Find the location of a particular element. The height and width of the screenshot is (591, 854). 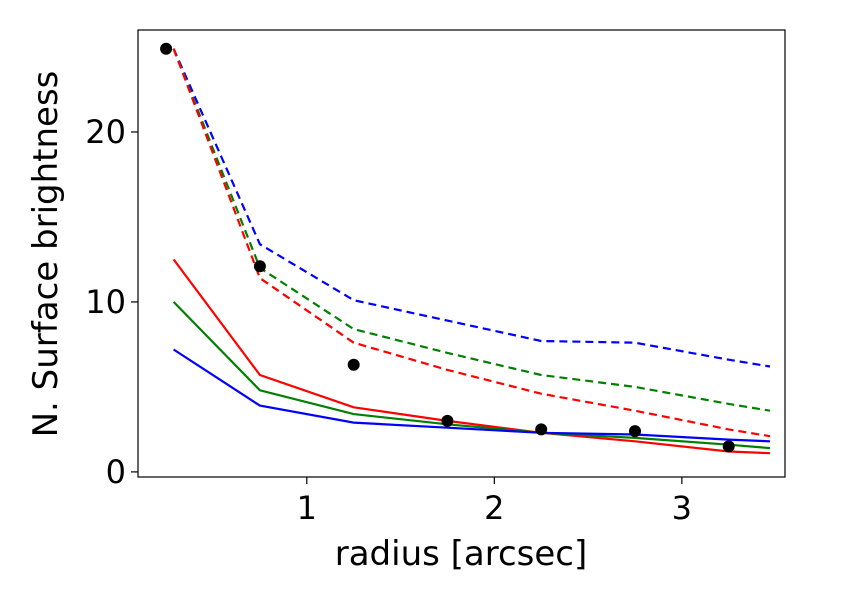

y-tick-label: 20 is located at coordinates (105, 132).